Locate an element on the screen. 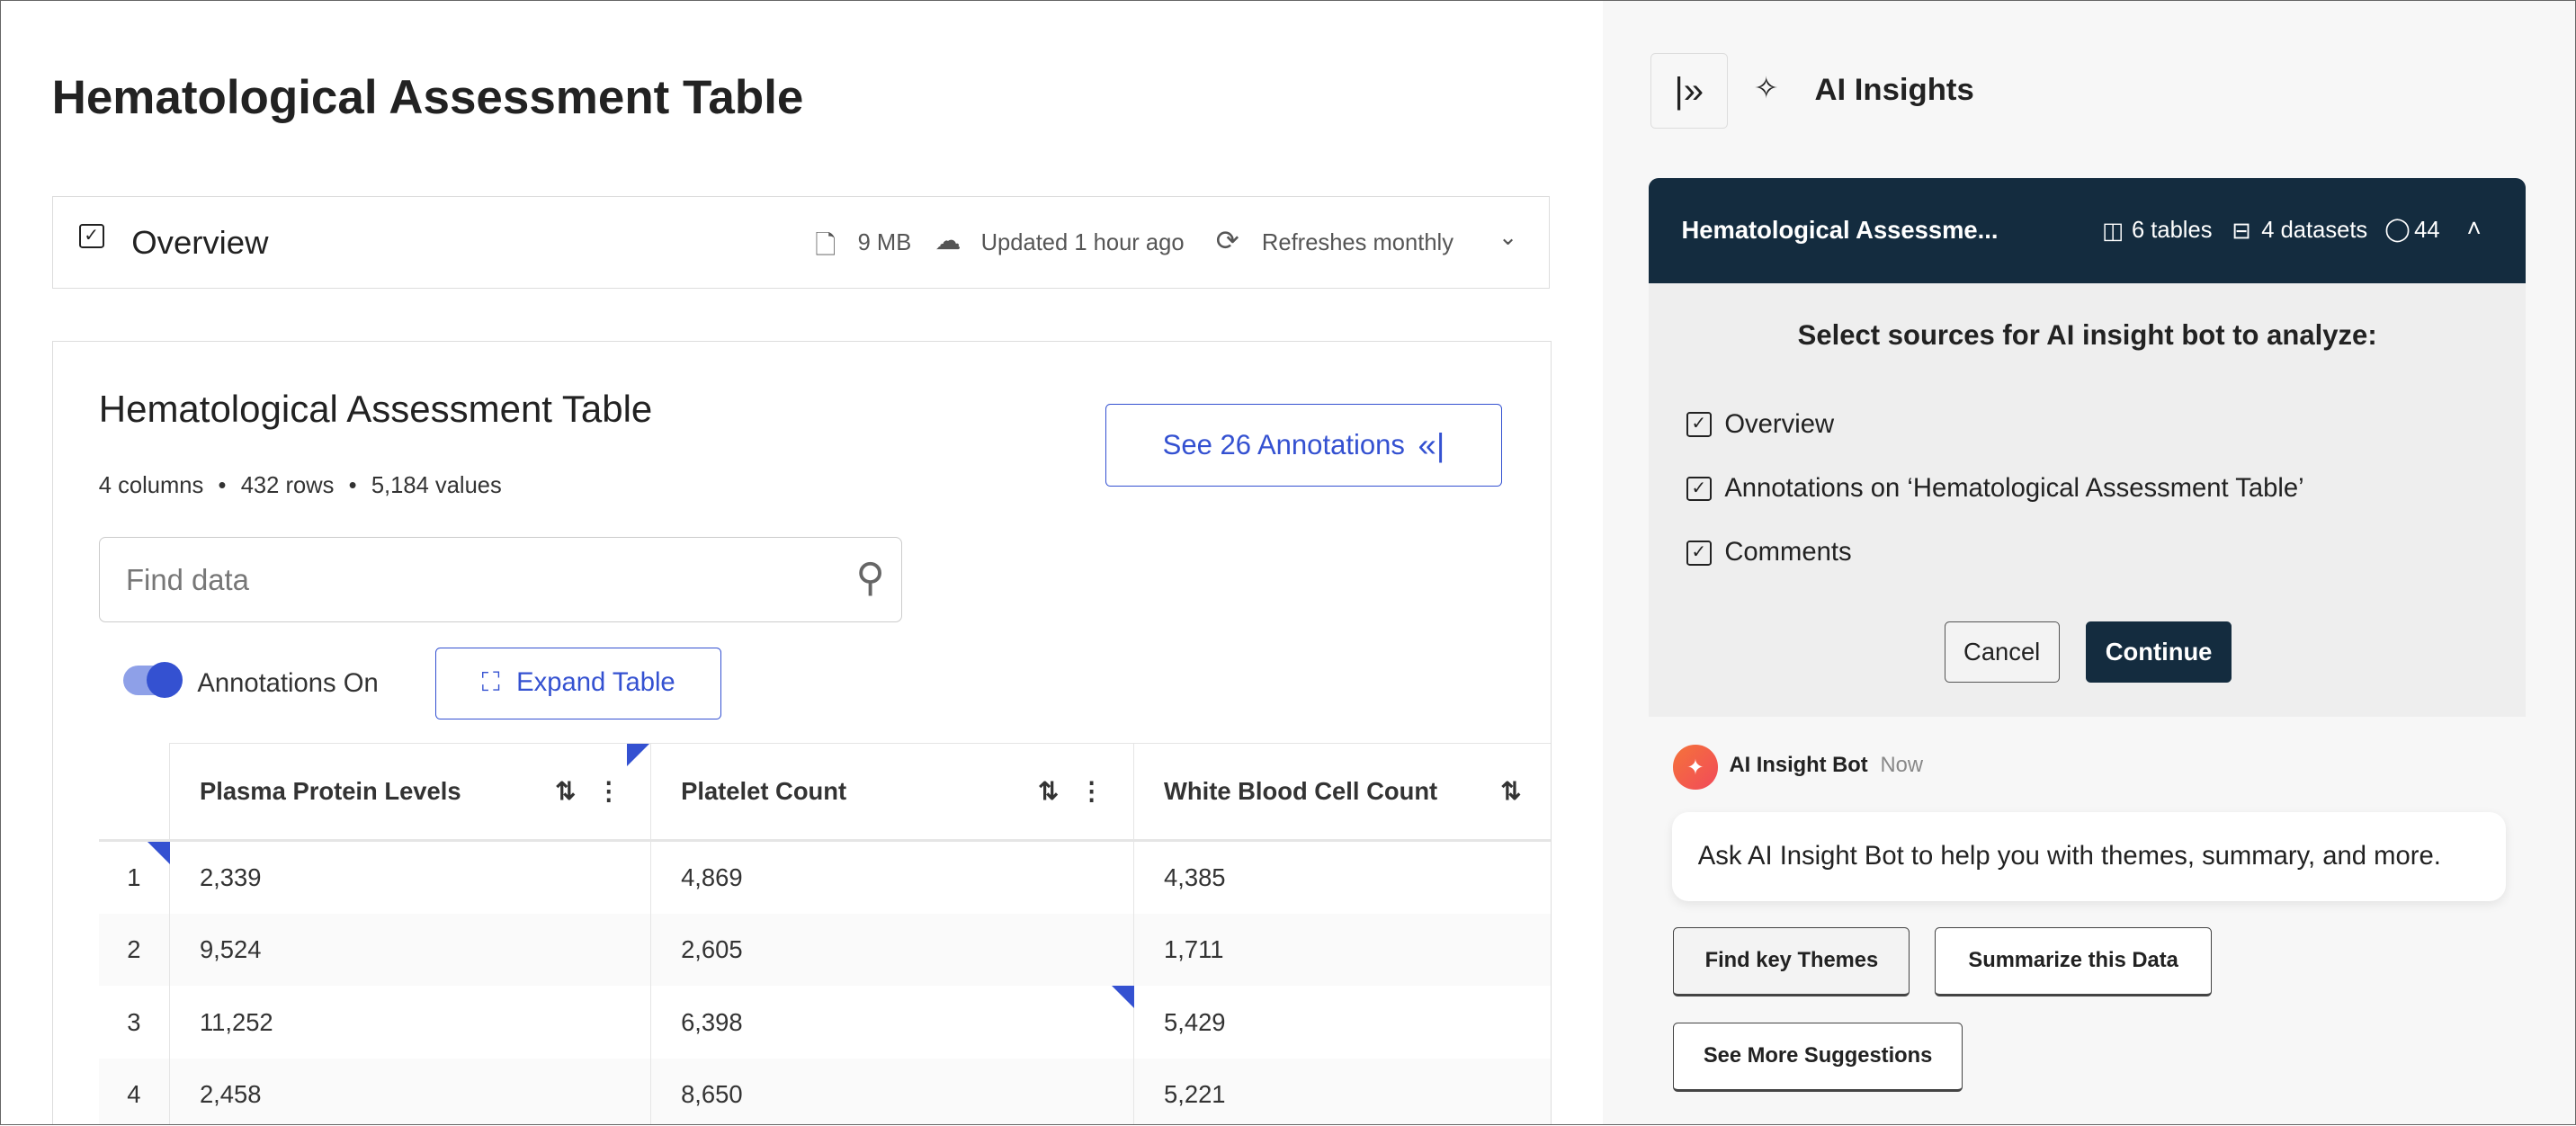  table-cell: 2,458 is located at coordinates (410, 1091).